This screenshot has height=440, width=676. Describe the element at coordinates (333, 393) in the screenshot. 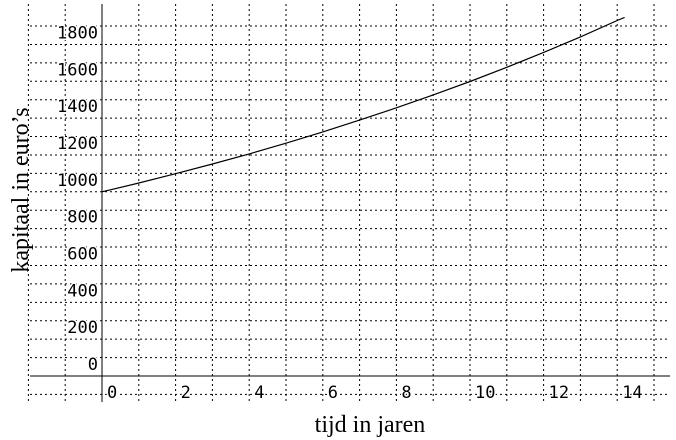

I see `x-tick-label: 6` at that location.